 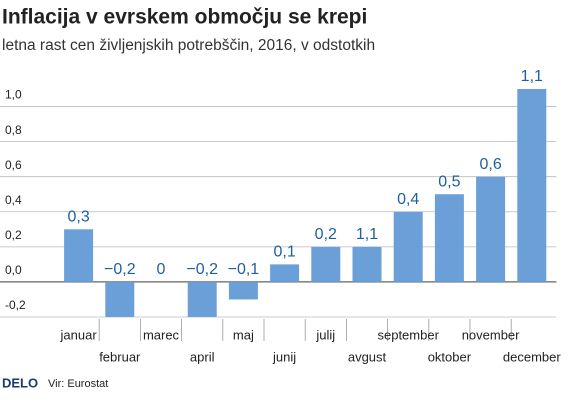 What do you see at coordinates (408, 334) in the screenshot?
I see `x-tick-label: september` at bounding box center [408, 334].